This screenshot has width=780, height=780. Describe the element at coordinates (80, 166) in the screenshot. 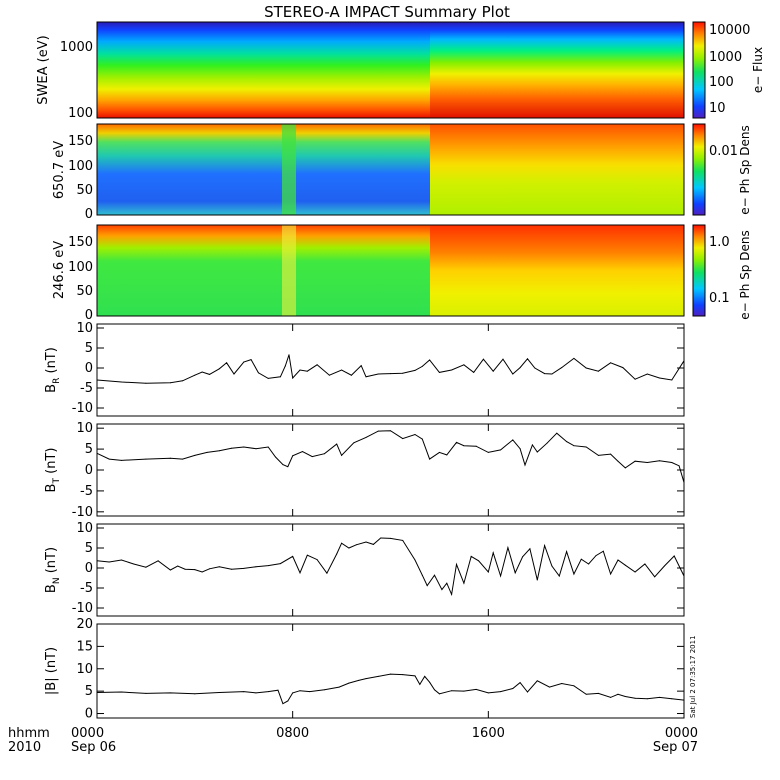

I see `pad650-ytick-100: 100` at that location.